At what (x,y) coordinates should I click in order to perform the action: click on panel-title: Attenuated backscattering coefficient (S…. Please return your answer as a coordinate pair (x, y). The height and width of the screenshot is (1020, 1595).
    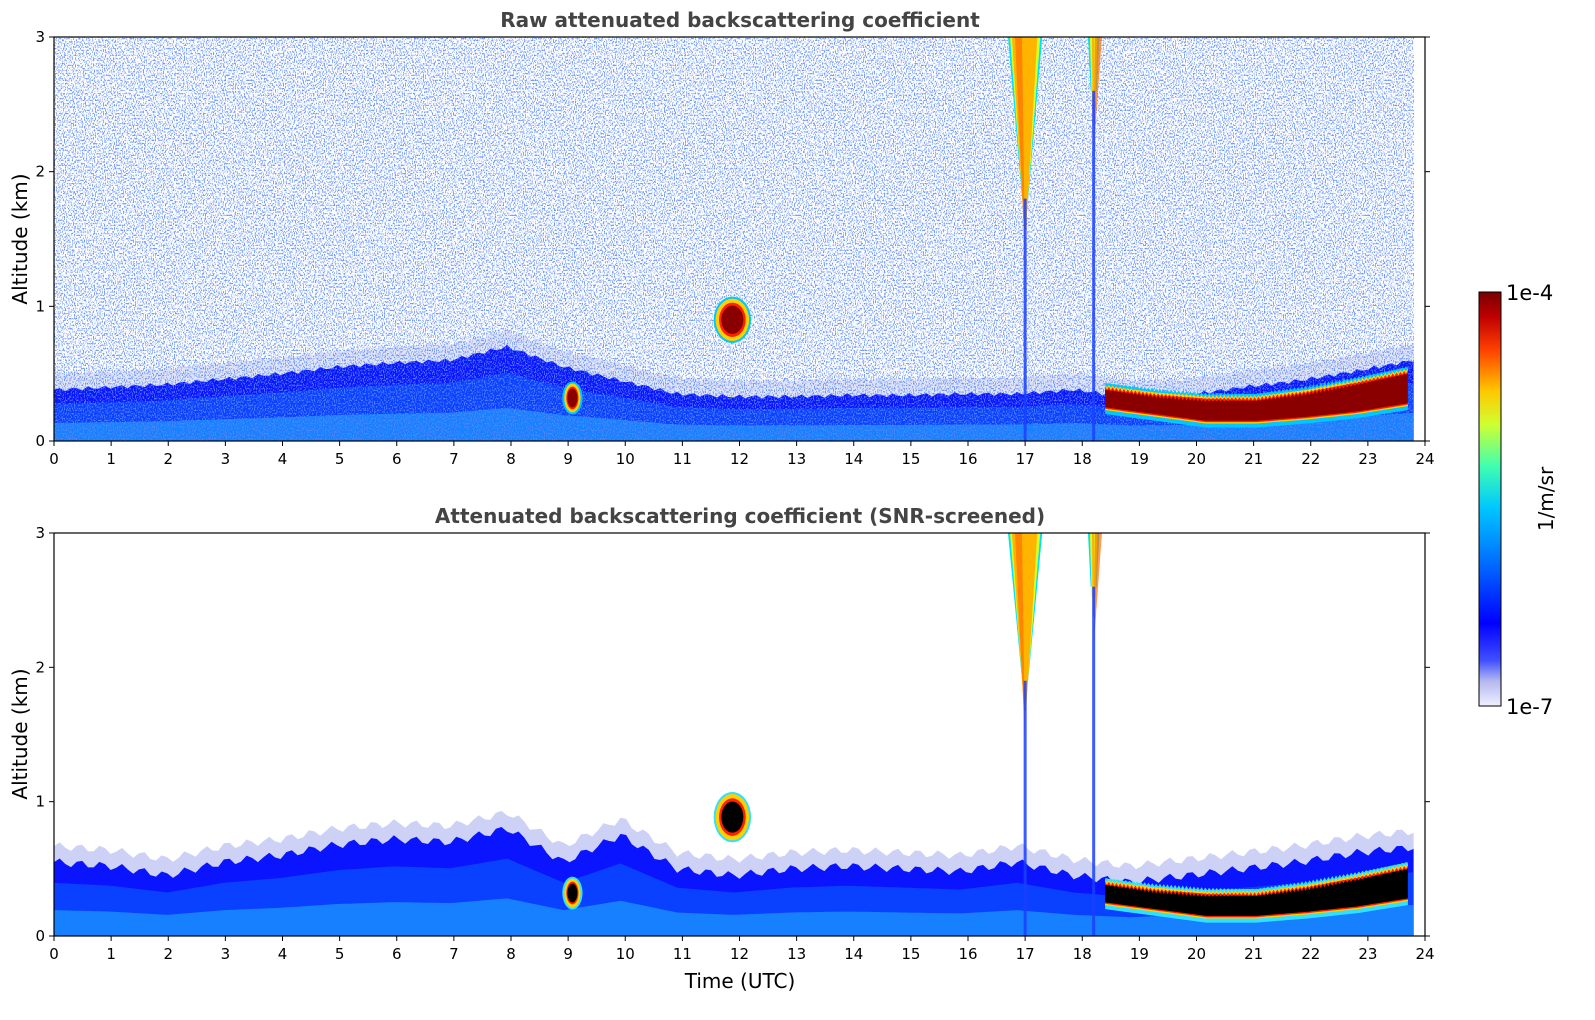
    Looking at the image, I should click on (740, 516).